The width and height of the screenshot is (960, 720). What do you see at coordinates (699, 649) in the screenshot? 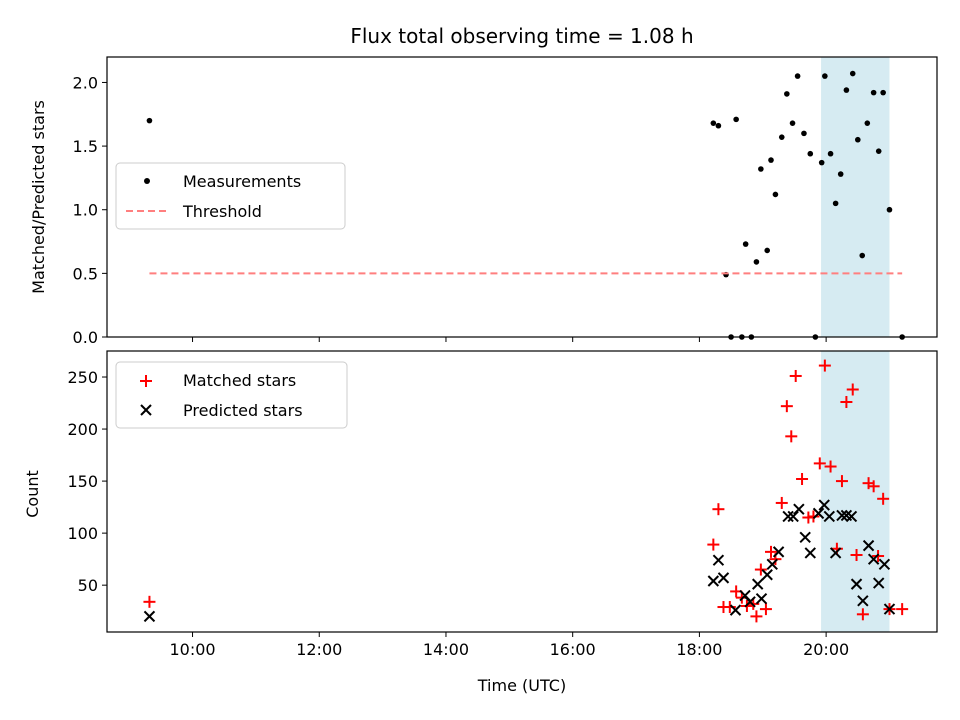
I see `bottom-x-tick-label: 18:00` at bounding box center [699, 649].